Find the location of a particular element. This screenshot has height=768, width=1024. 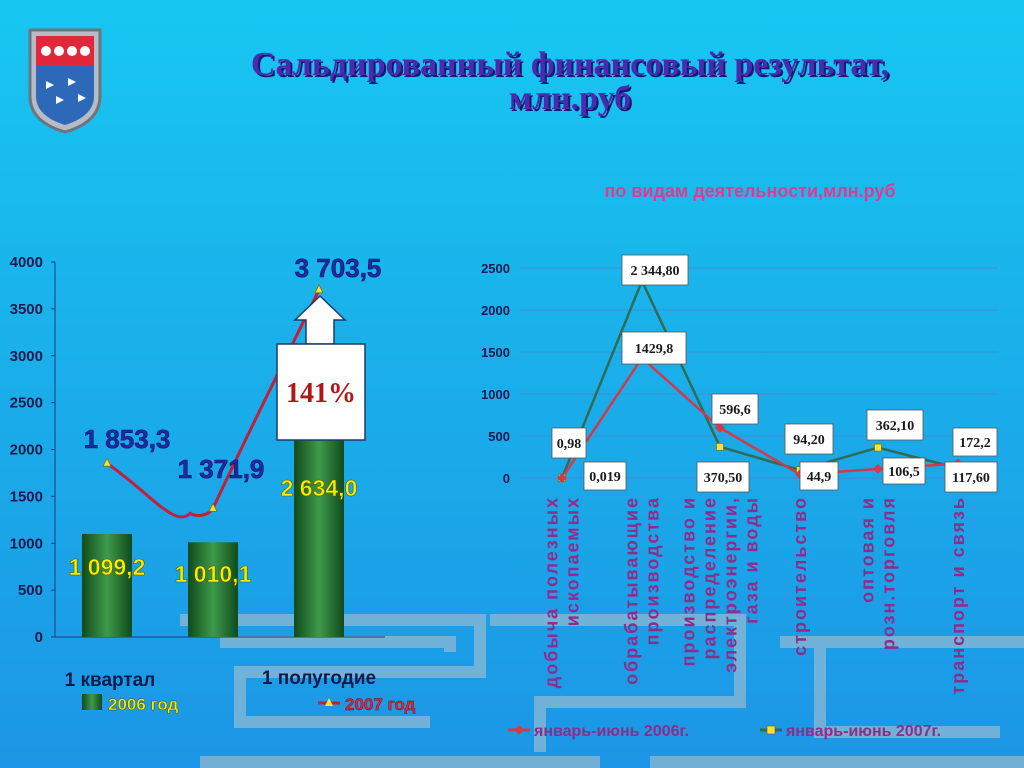

line-2007-data-label: 3 703,5 is located at coordinates (338, 268).